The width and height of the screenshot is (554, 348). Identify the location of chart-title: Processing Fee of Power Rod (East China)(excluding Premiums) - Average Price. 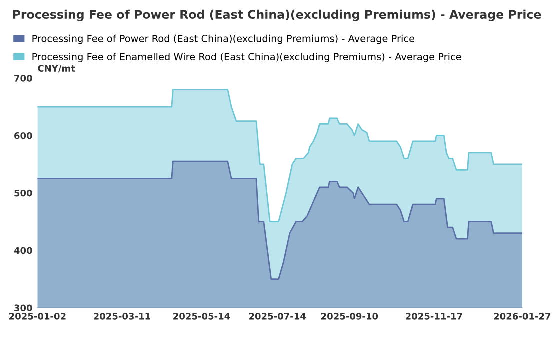
(277, 16).